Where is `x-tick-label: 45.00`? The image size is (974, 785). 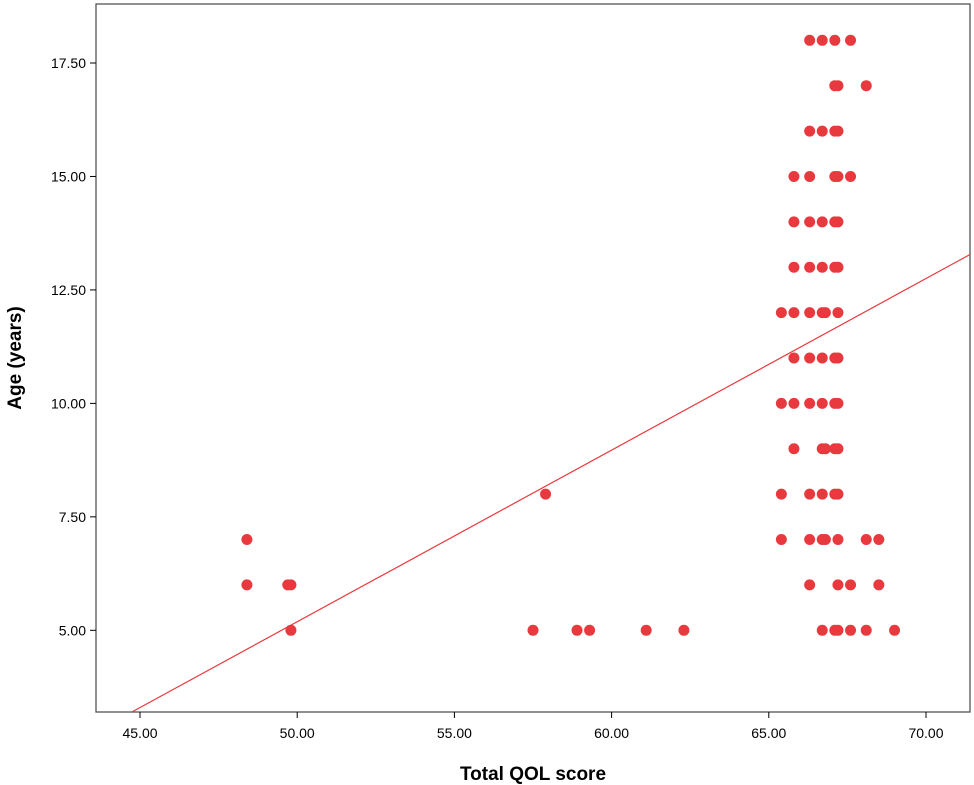 x-tick-label: 45.00 is located at coordinates (139, 733).